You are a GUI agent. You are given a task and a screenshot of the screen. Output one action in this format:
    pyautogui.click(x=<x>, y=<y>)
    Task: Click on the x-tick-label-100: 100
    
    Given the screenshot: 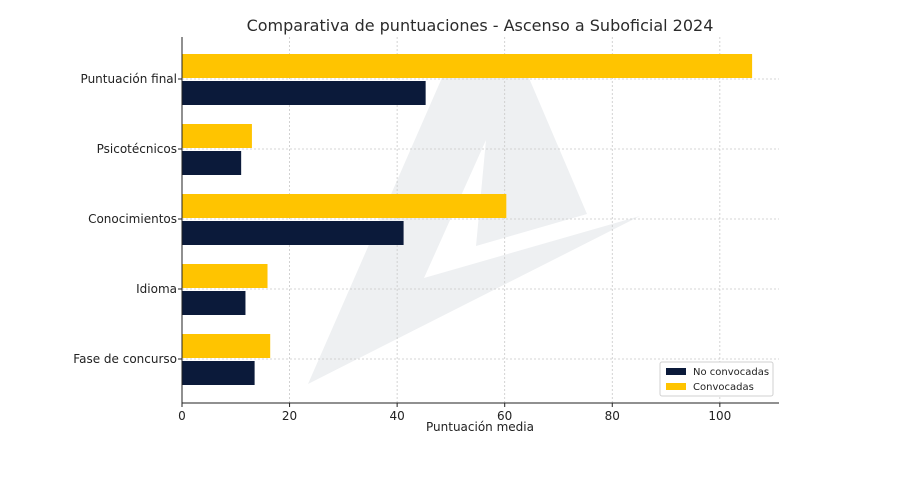 What is the action you would take?
    pyautogui.click(x=719, y=416)
    